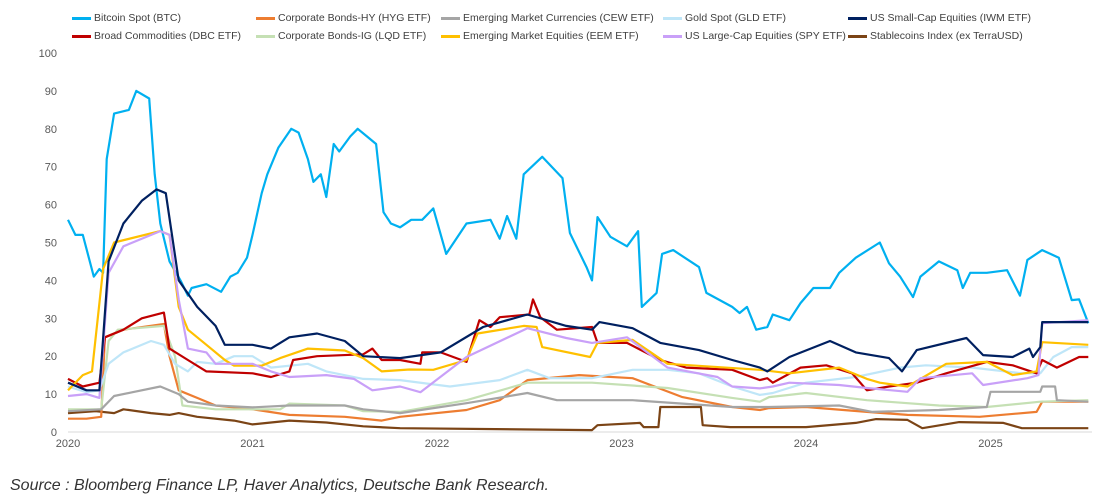 This screenshot has height=502, width=1109. Describe the element at coordinates (437, 444) in the screenshot. I see `x-tick-label: 2022` at that location.